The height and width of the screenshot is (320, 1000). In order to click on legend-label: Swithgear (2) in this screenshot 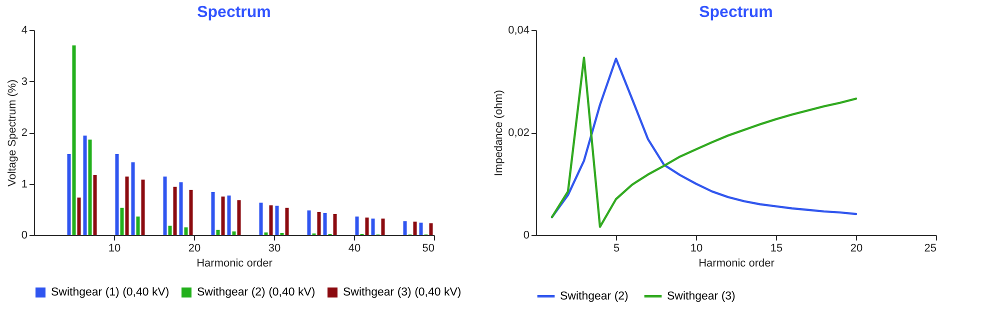, I will do `click(594, 296)`.